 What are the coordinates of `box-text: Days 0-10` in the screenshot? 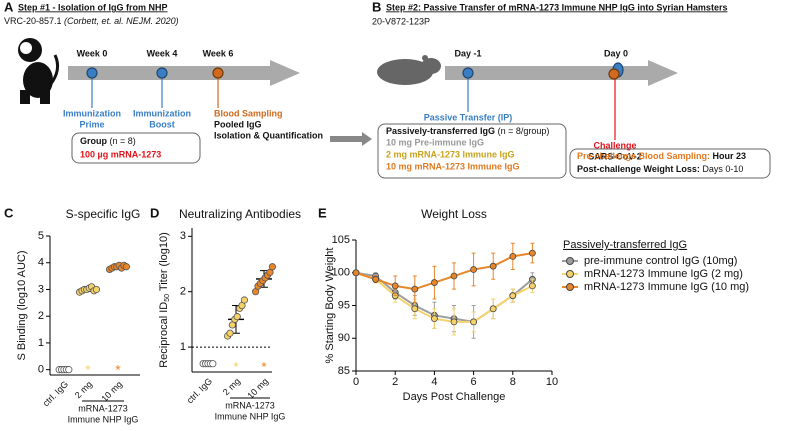 It's located at (722, 169).